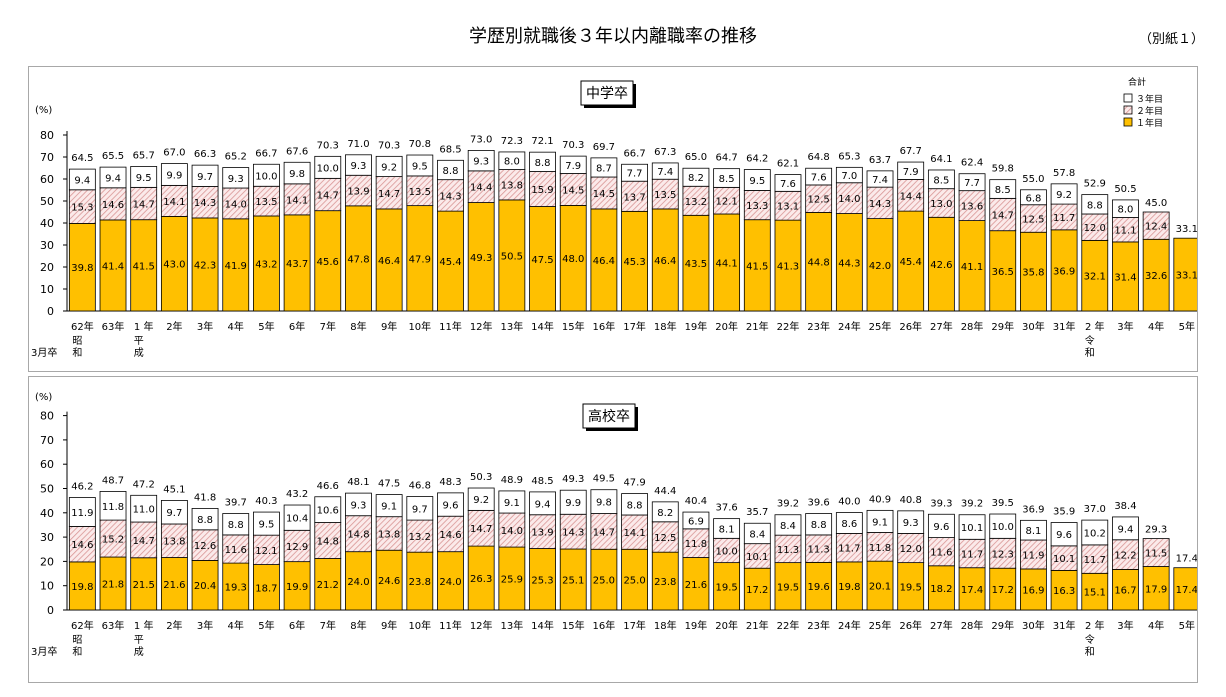 This screenshot has width=1226, height=697. I want to click on data-label-year2: 12.0, so click(1095, 228).